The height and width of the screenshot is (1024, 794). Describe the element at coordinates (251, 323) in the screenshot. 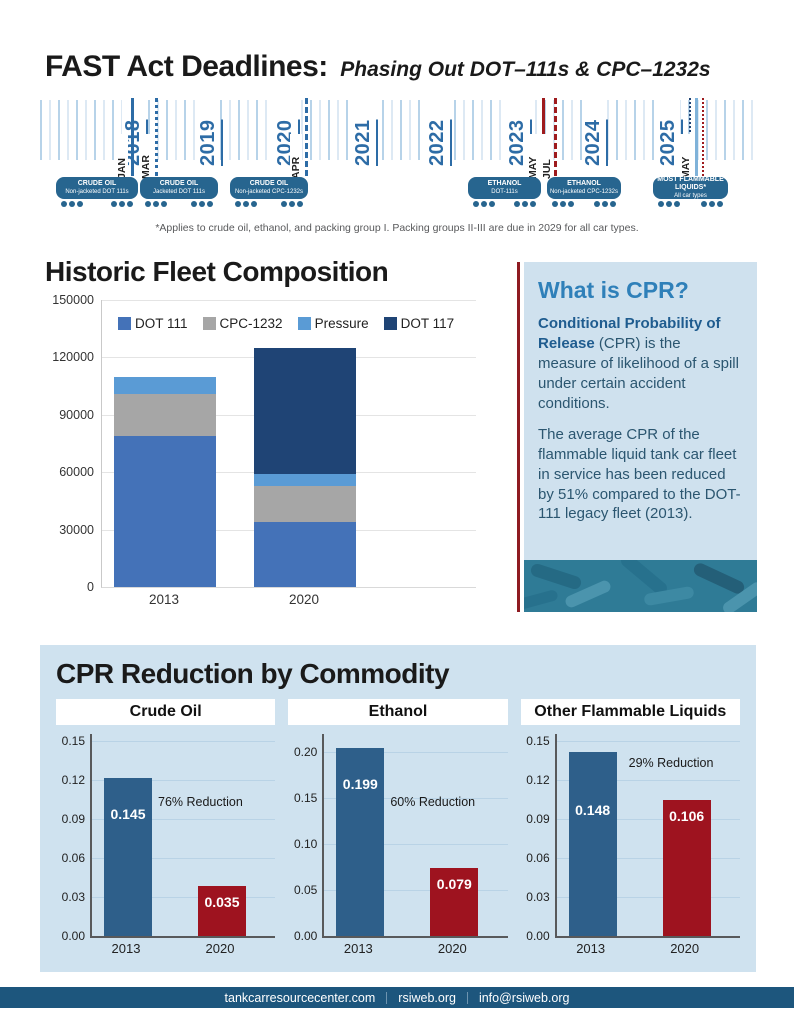

I see `legend-label: CPC-1232` at that location.